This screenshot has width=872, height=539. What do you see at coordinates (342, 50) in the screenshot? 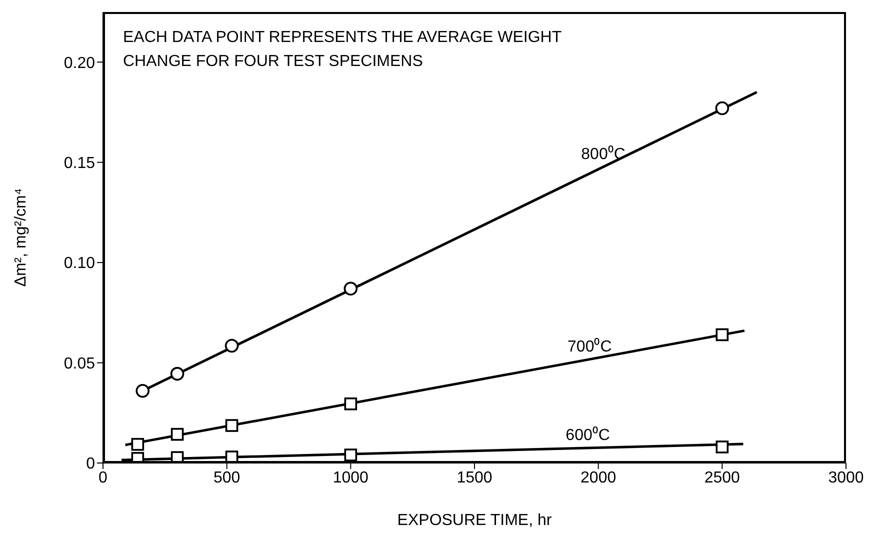
I see `annotation: EACH DATA POINT REPRESENTS THE AVERAGE WEIGHT CHANGE FOR FOUR TEST SPECIMENS` at bounding box center [342, 50].